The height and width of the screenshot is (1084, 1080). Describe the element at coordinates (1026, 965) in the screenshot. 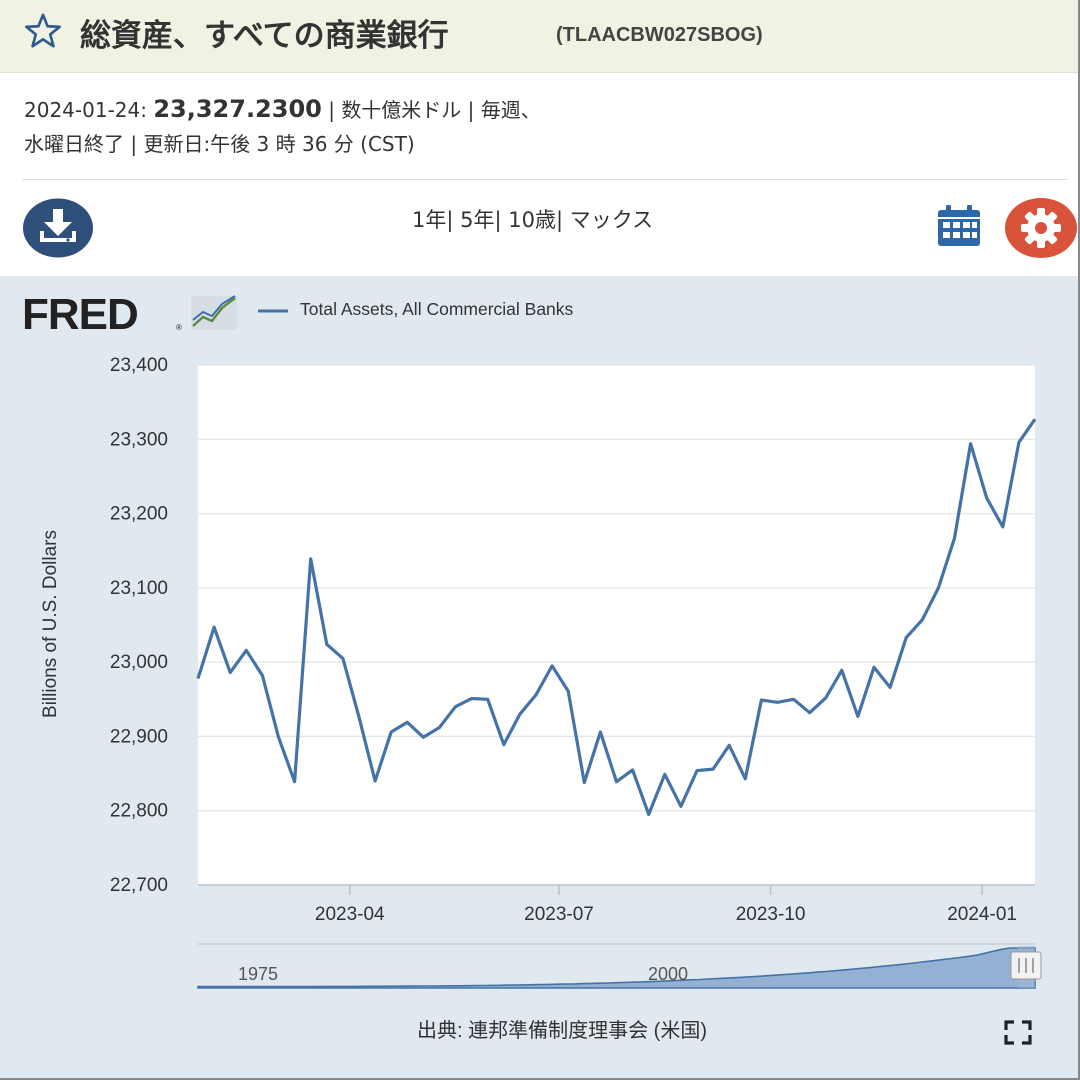

I see `navigator-handle` at that location.